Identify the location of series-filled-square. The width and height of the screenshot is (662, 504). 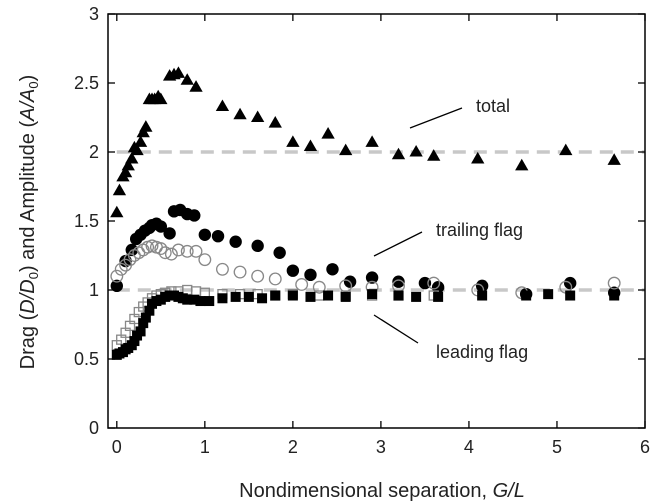
(365, 324).